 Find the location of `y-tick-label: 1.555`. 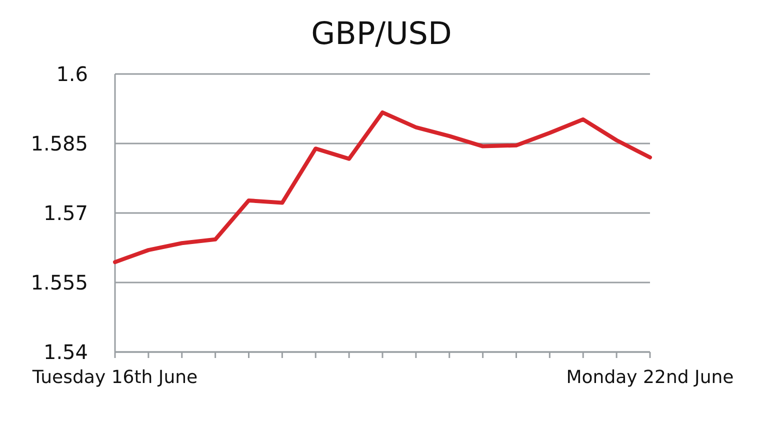

y-tick-label: 1.555 is located at coordinates (59, 282).